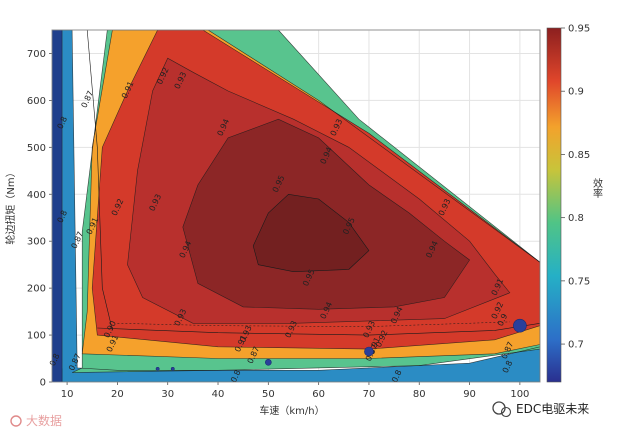 This screenshot has width=626, height=434. Describe the element at coordinates (10, 205) in the screenshot. I see `y-axis-label: 轮边扭矩（Nm）` at that location.